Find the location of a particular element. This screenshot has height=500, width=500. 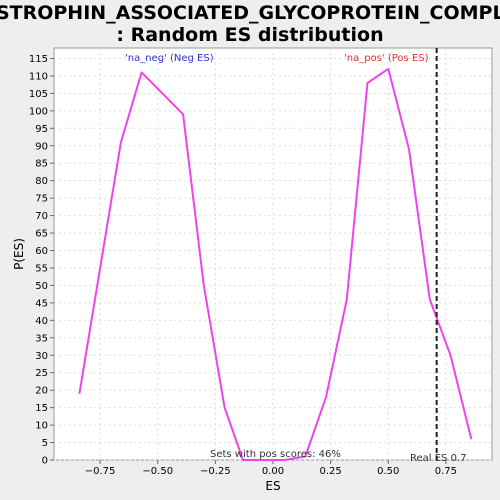

y-tick-label: 5 is located at coordinates (45, 443).